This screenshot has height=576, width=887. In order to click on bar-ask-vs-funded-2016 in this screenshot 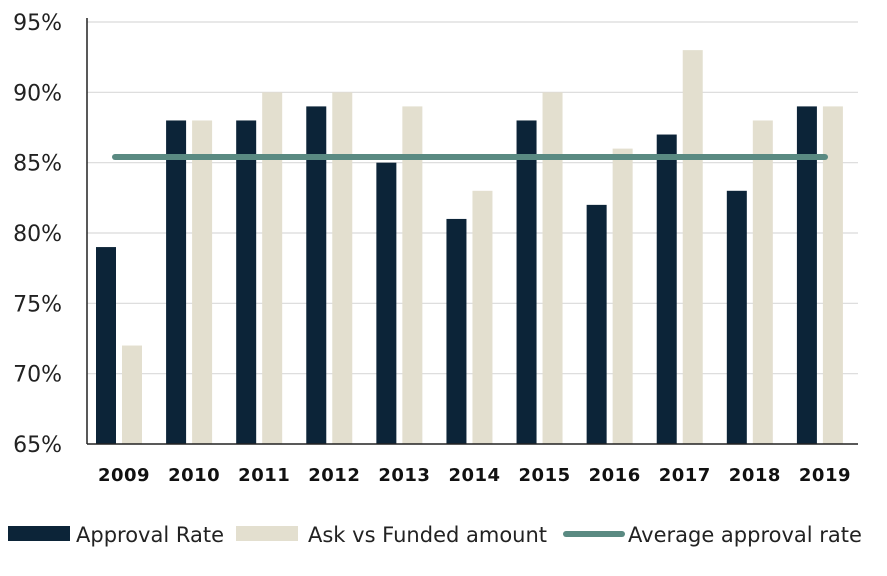, I will do `click(622, 296)`.